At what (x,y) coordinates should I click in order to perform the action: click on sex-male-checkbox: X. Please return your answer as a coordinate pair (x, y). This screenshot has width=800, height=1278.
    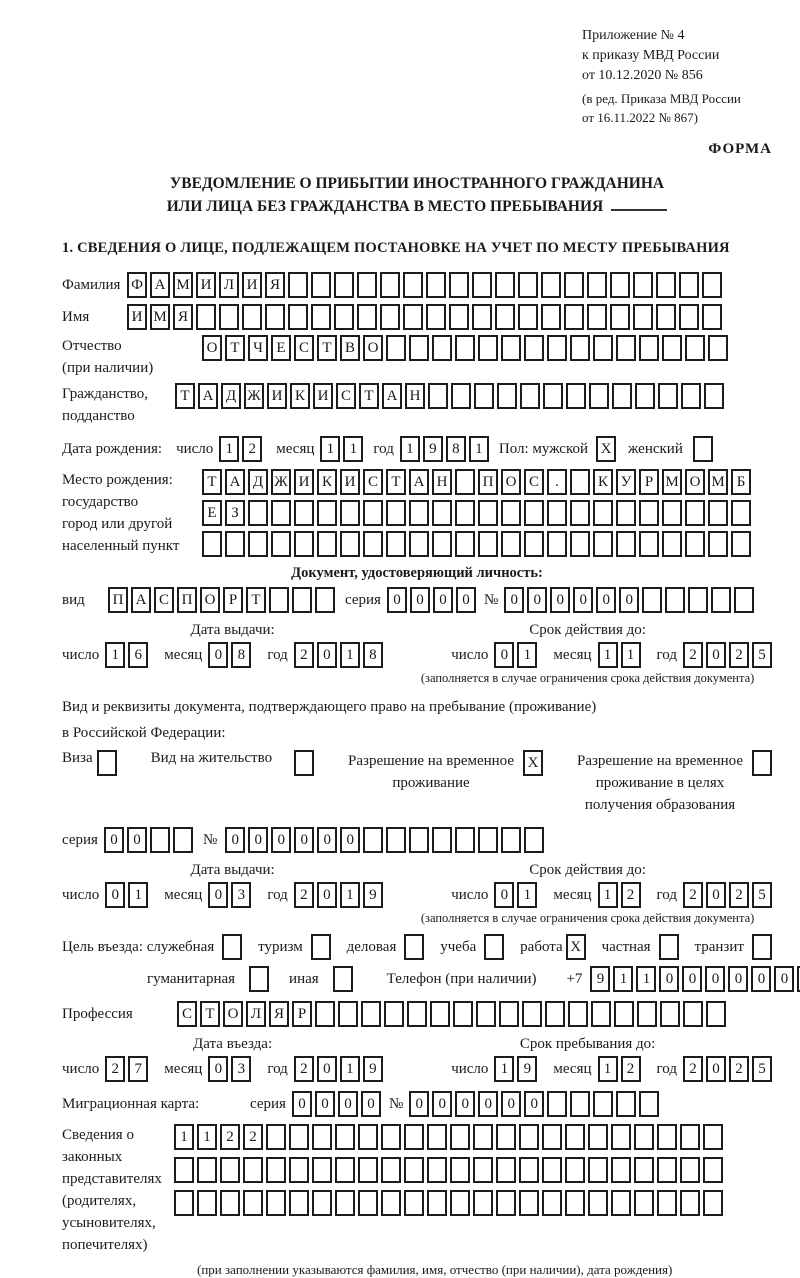
    Looking at the image, I should click on (606, 449).